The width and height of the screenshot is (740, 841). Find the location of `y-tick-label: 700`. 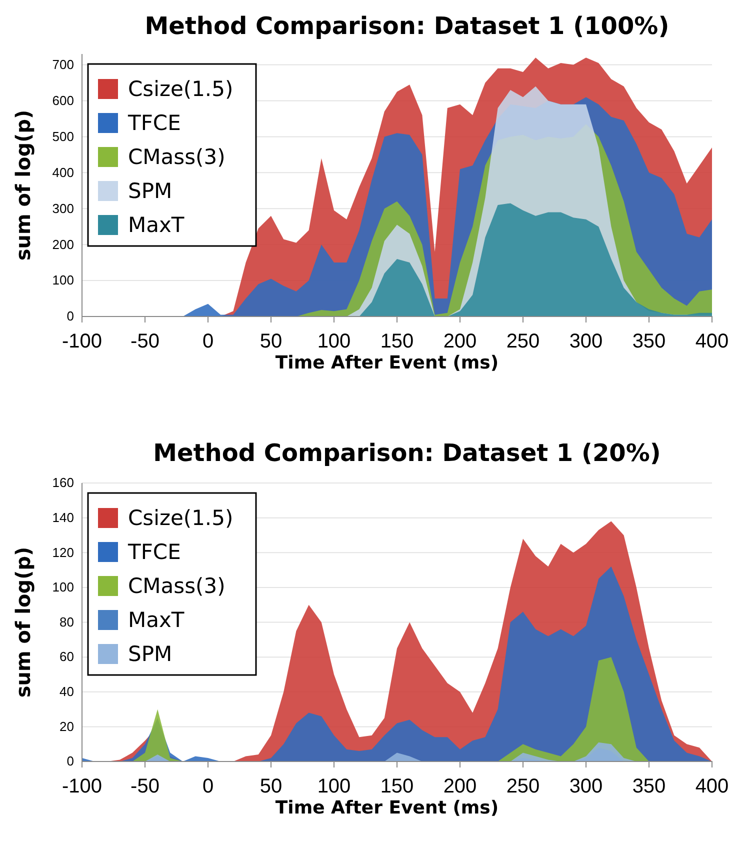

y-tick-label: 700 is located at coordinates (63, 64).